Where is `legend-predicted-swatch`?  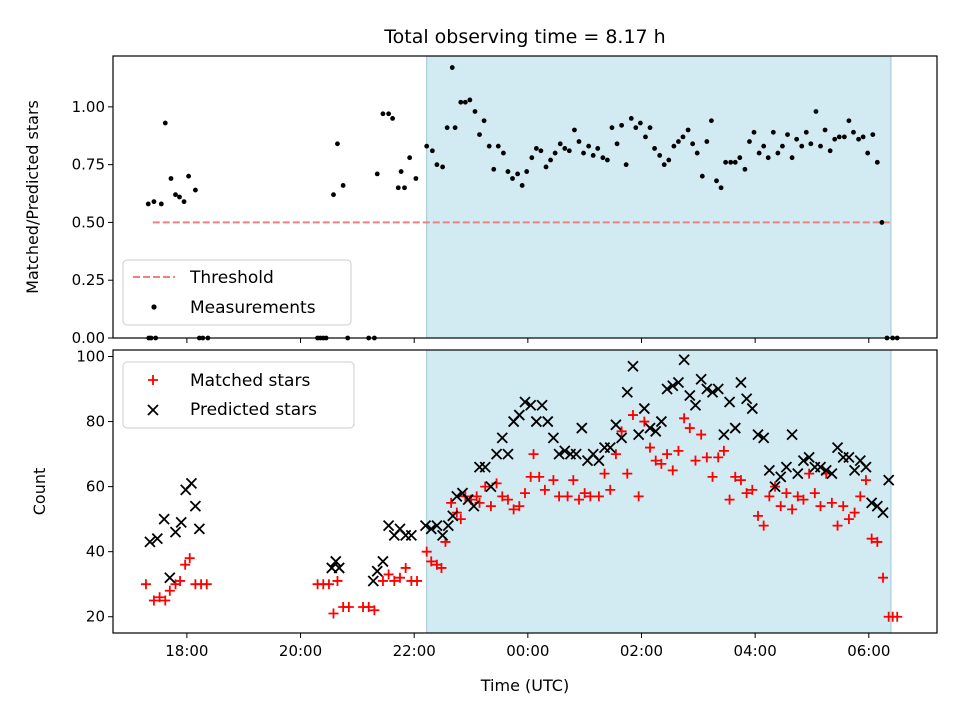 legend-predicted-swatch is located at coordinates (153, 410).